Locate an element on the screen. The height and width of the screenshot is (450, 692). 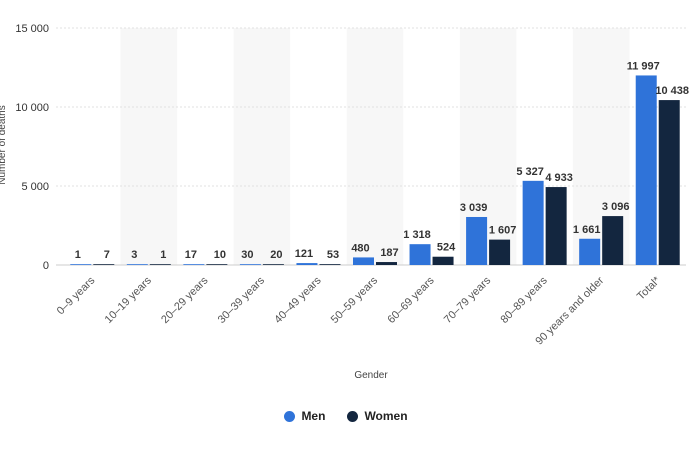
data-label-men: 1 is located at coordinates (78, 255).